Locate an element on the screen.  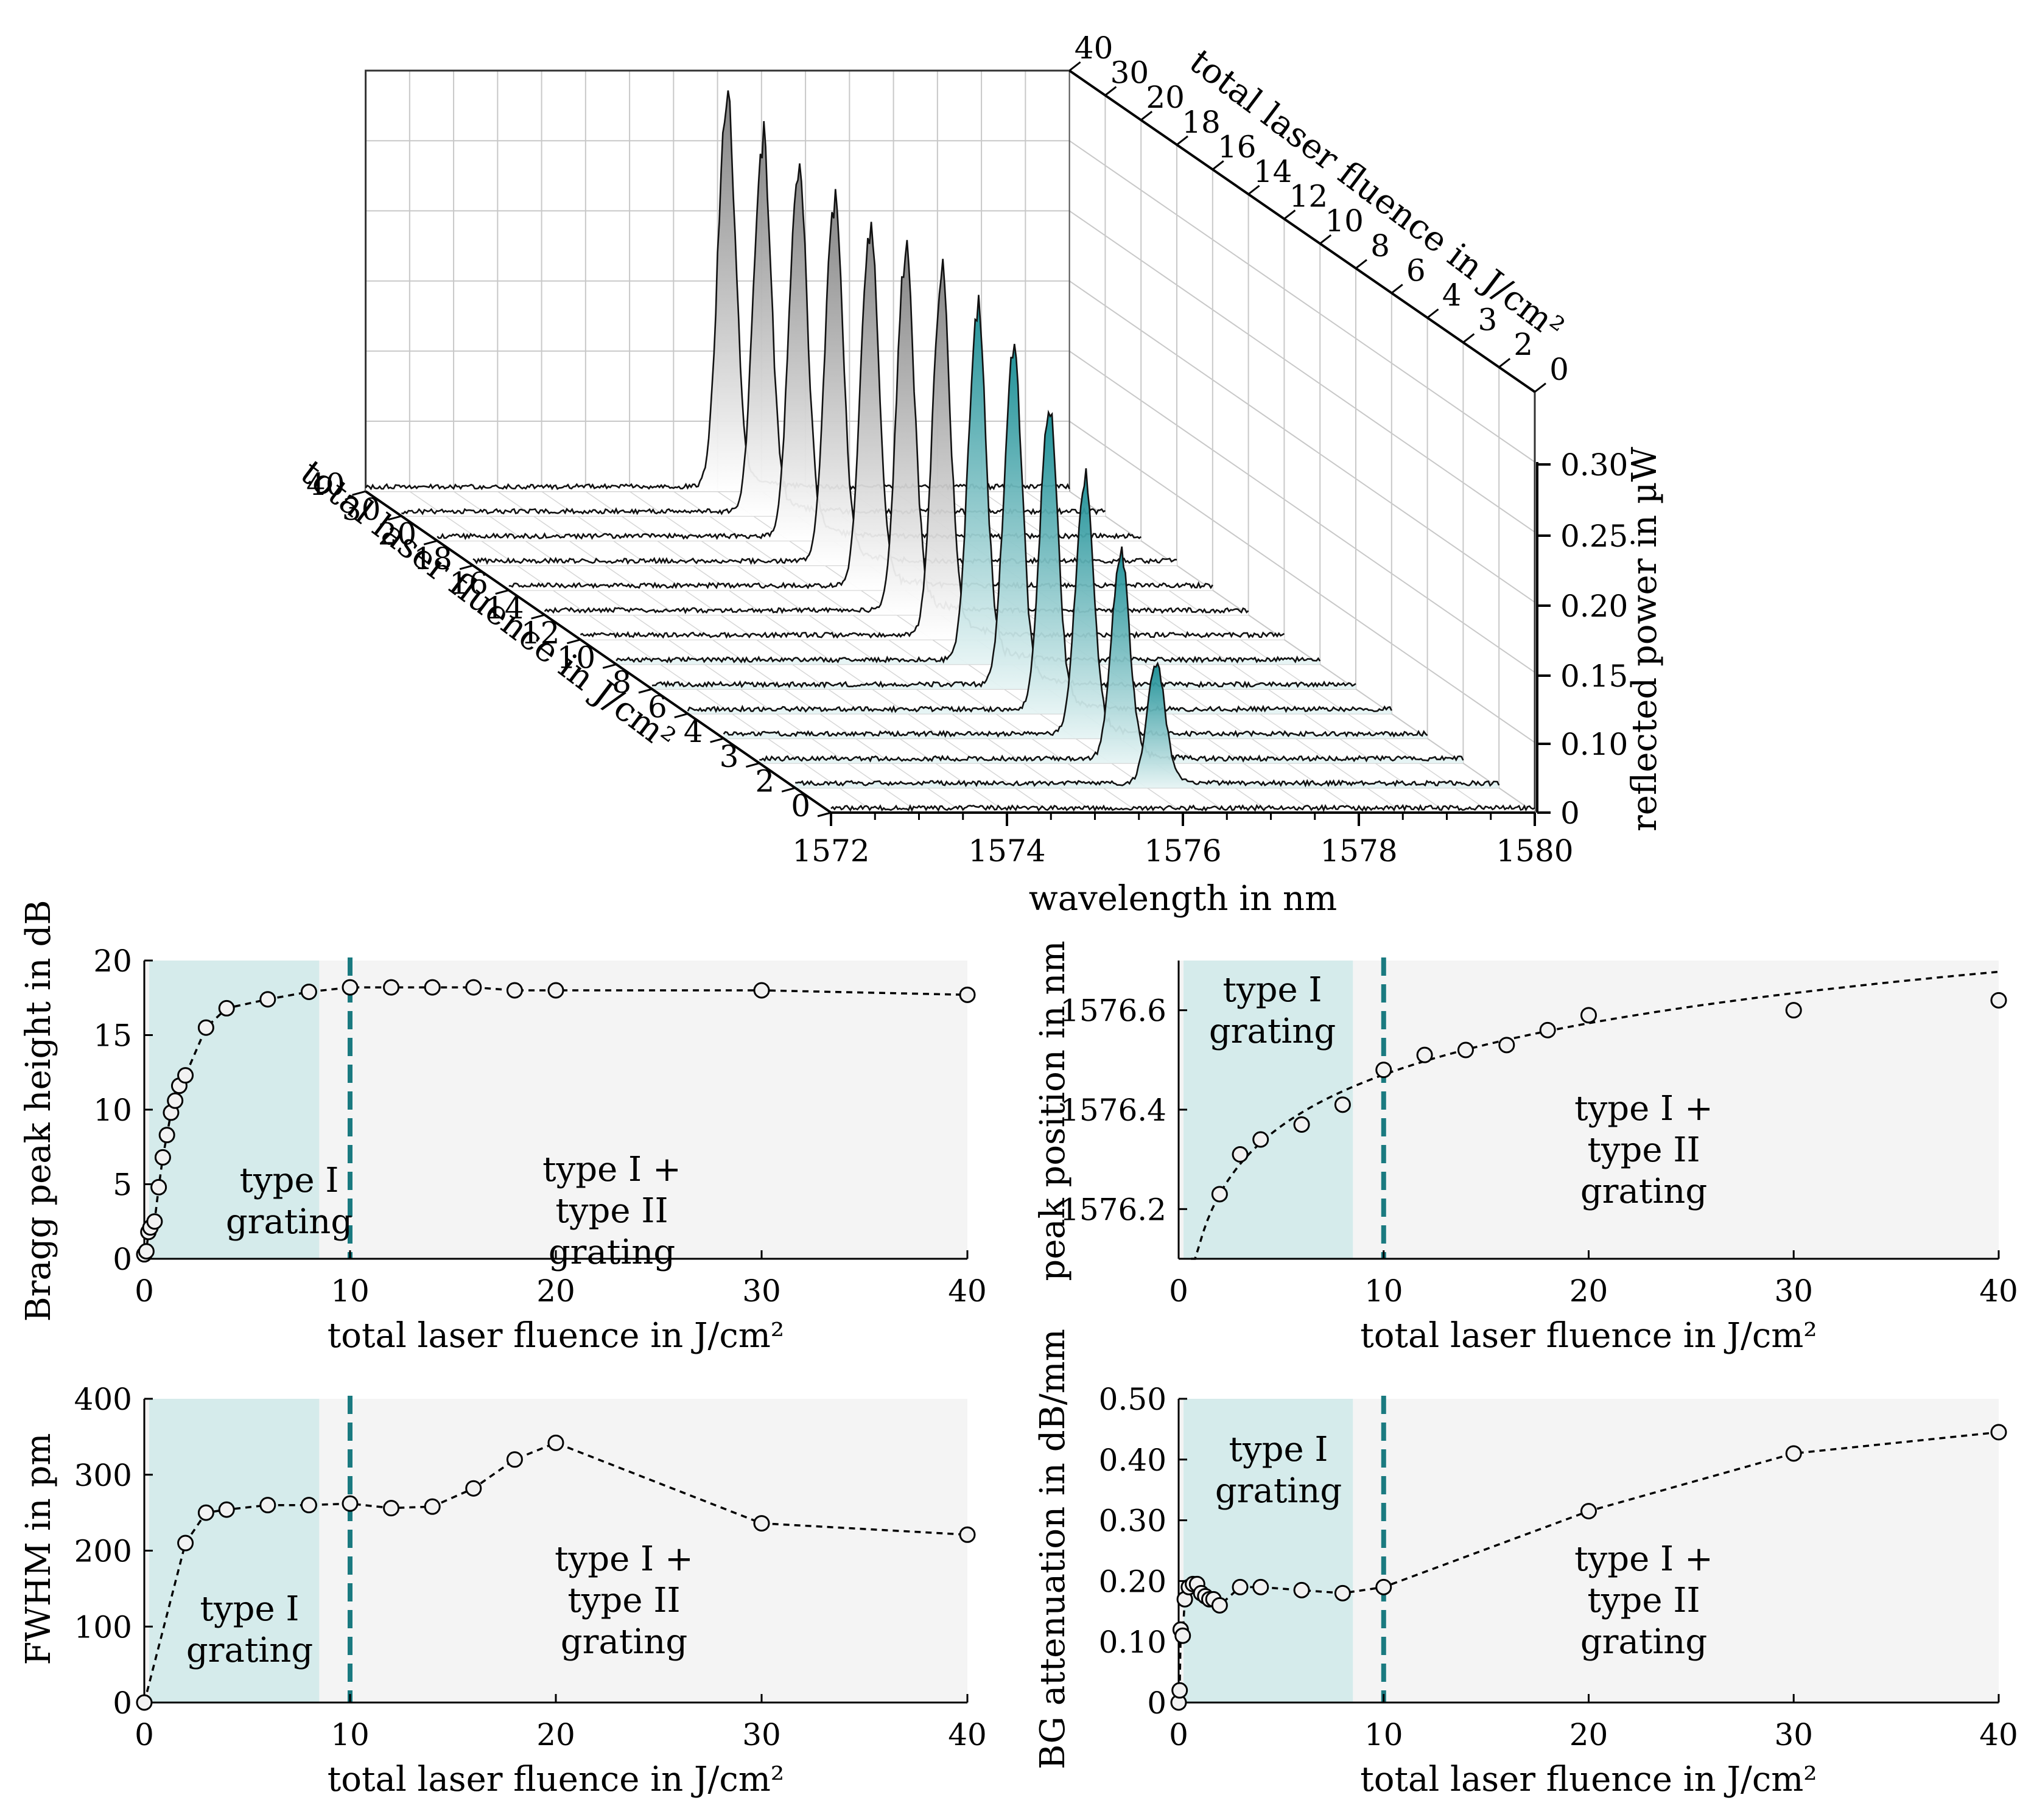
fluence-tick-label-right: 18 is located at coordinates (1201, 123).